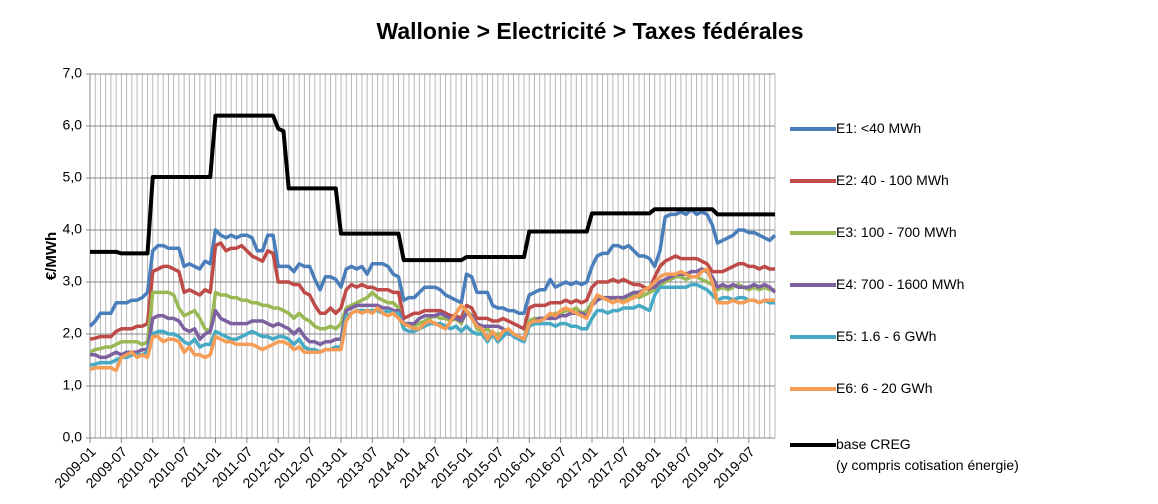 The width and height of the screenshot is (1158, 504). Describe the element at coordinates (886, 336) in the screenshot. I see `legend-label: E5: 1.6 - 6 GWh` at that location.